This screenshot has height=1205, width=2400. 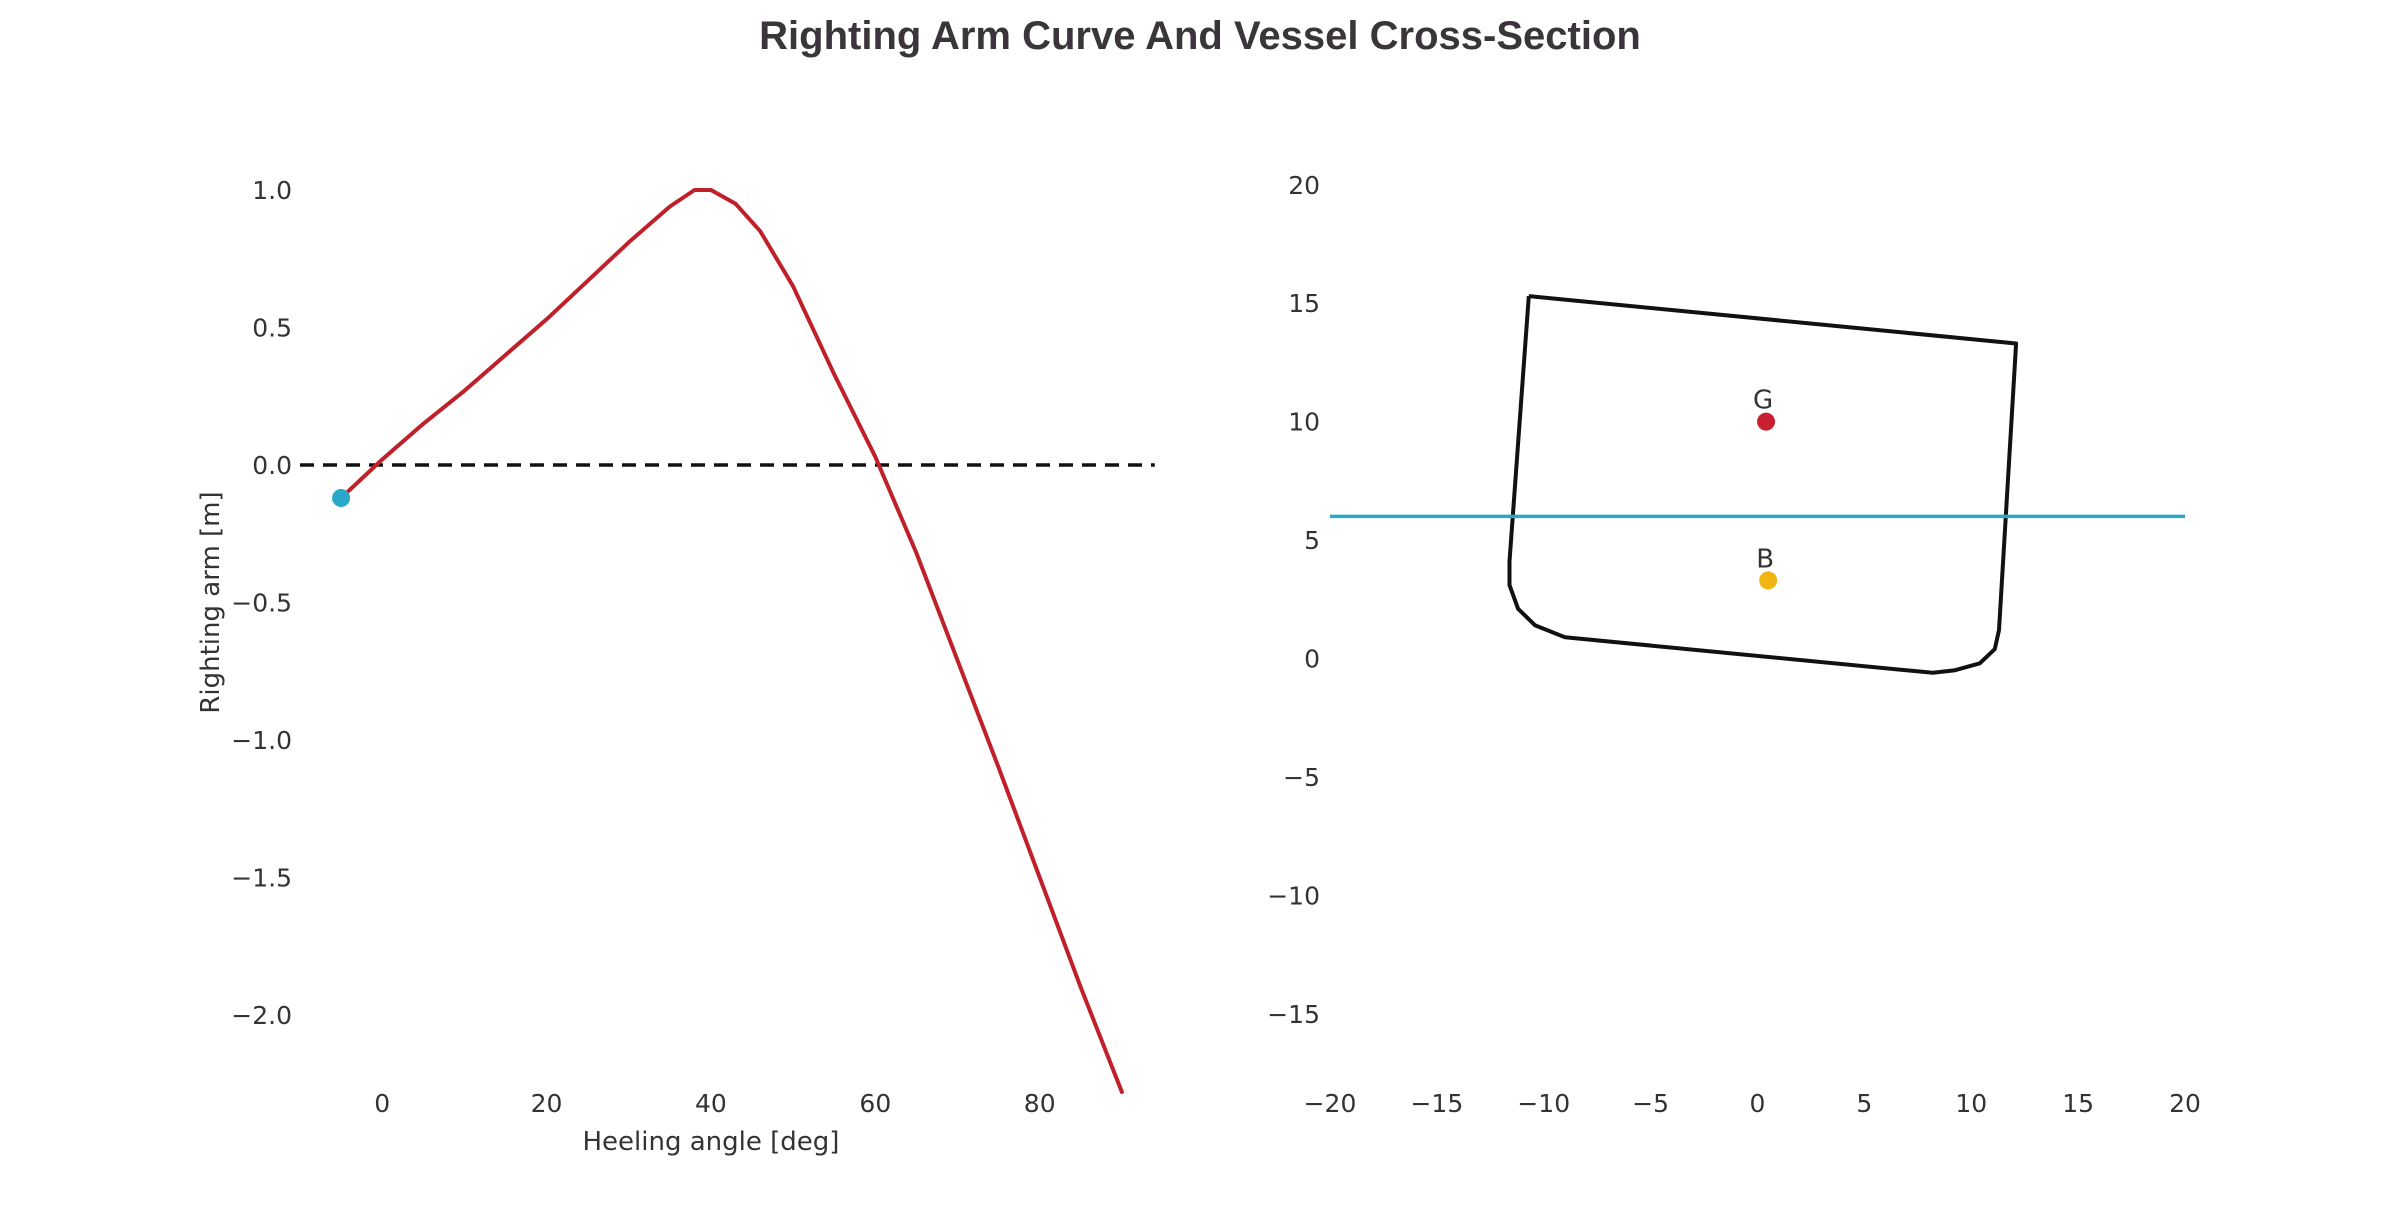 I want to click on y-tick-label: 10, so click(x=1304, y=422).